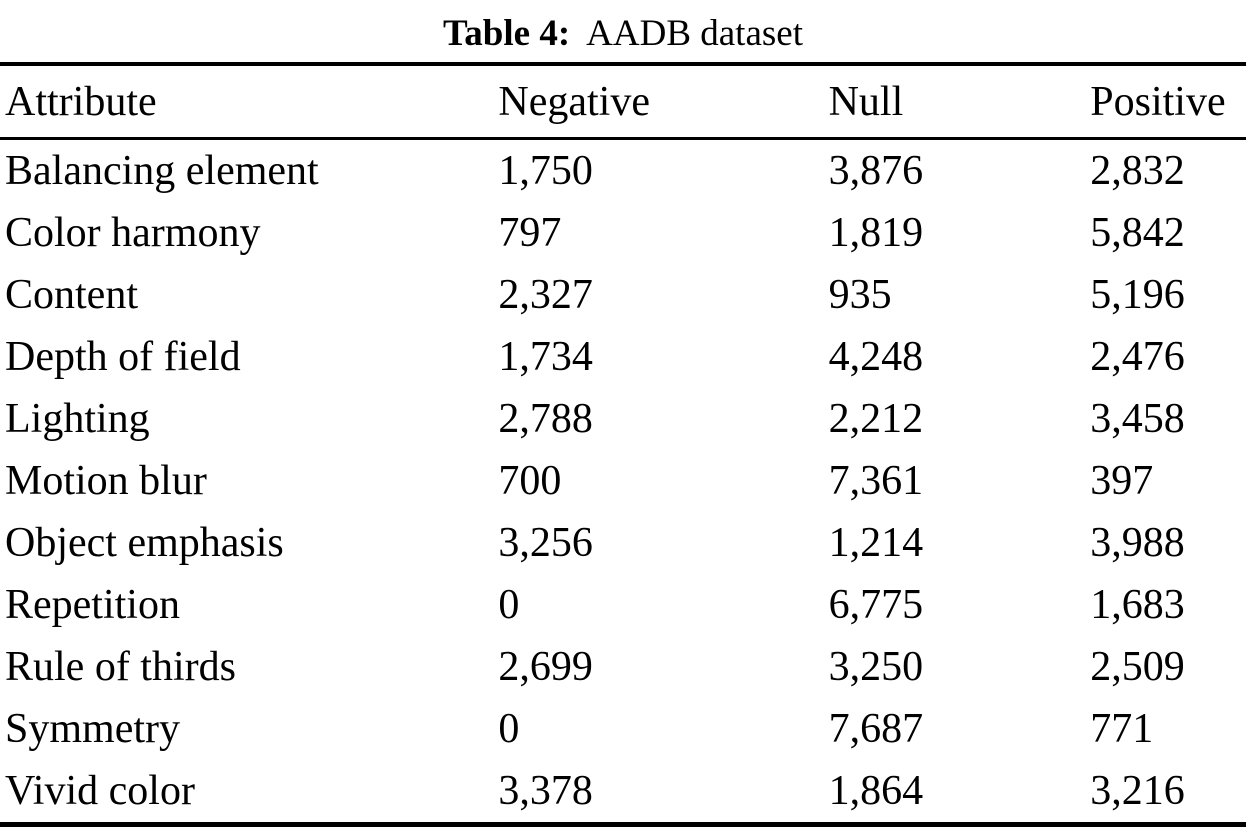 This screenshot has width=1246, height=833. What do you see at coordinates (876, 729) in the screenshot?
I see `null-cell: 7,687` at bounding box center [876, 729].